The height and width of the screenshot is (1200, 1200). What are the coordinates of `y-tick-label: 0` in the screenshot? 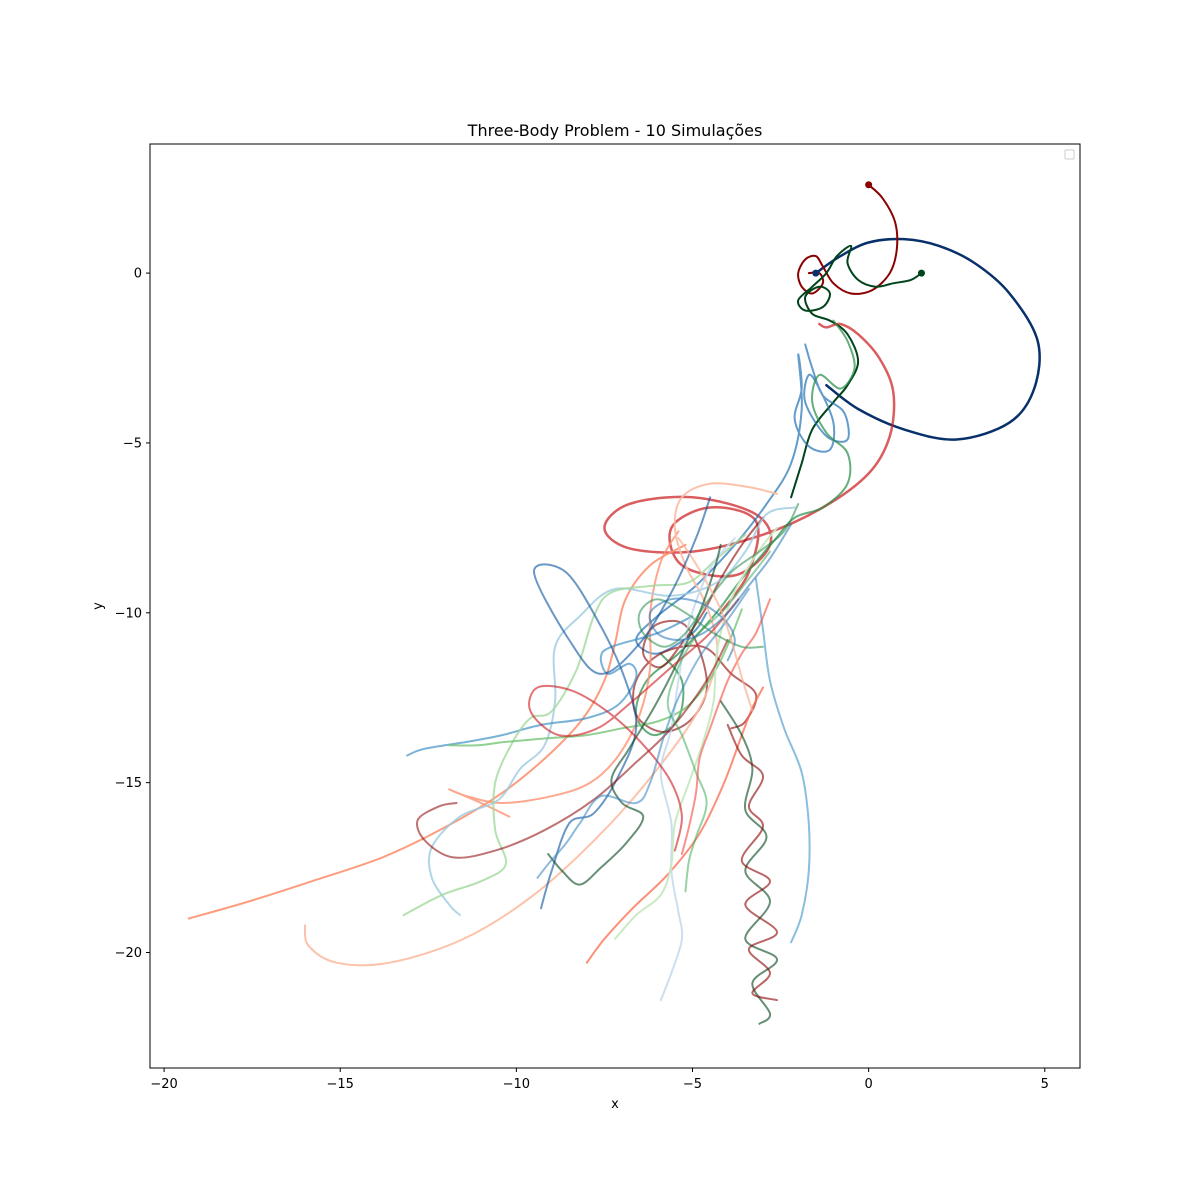 It's located at (138, 274).